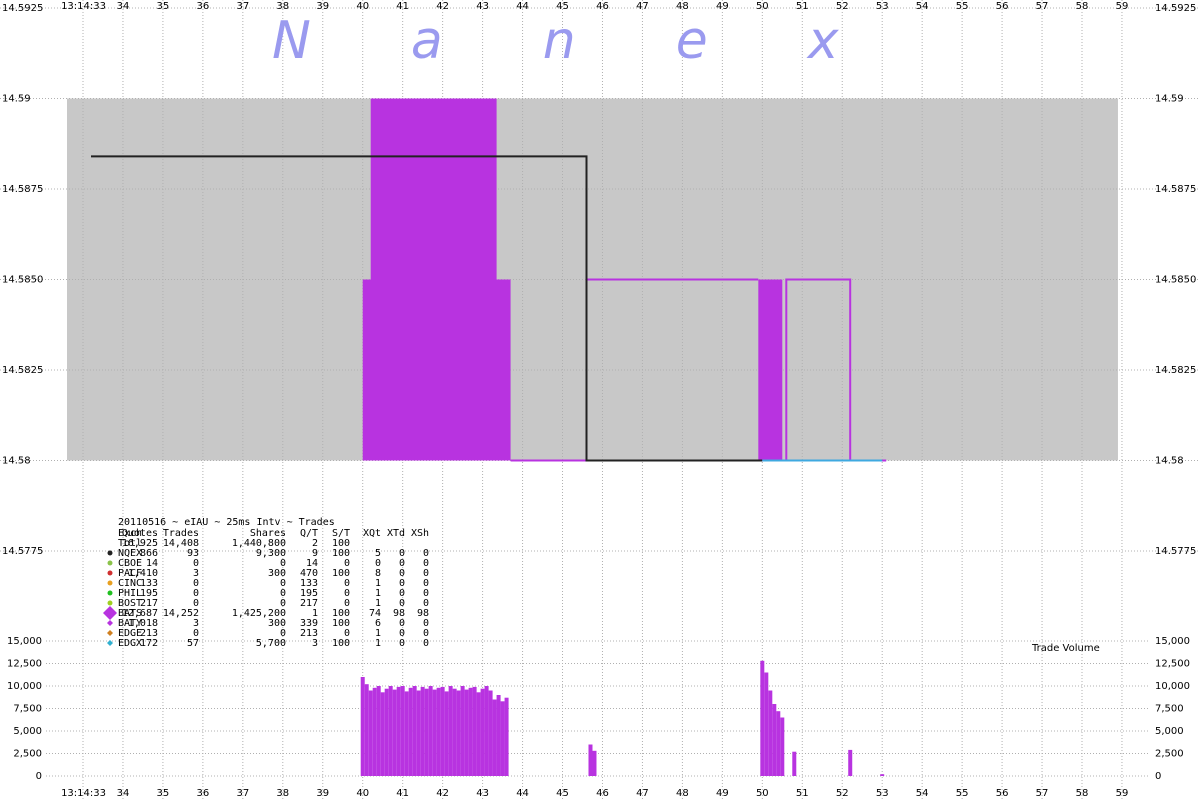 This screenshot has width=1200, height=800. I want to click on x-tick-label: 45, so click(562, 6).